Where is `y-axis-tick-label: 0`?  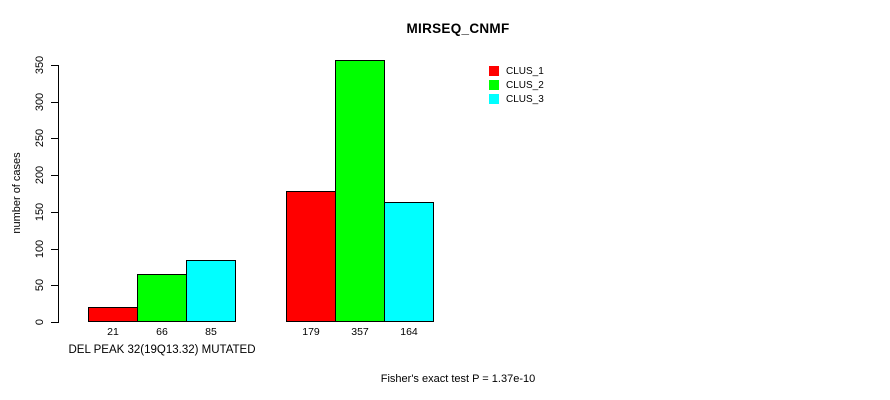 y-axis-tick-label: 0 is located at coordinates (40, 322).